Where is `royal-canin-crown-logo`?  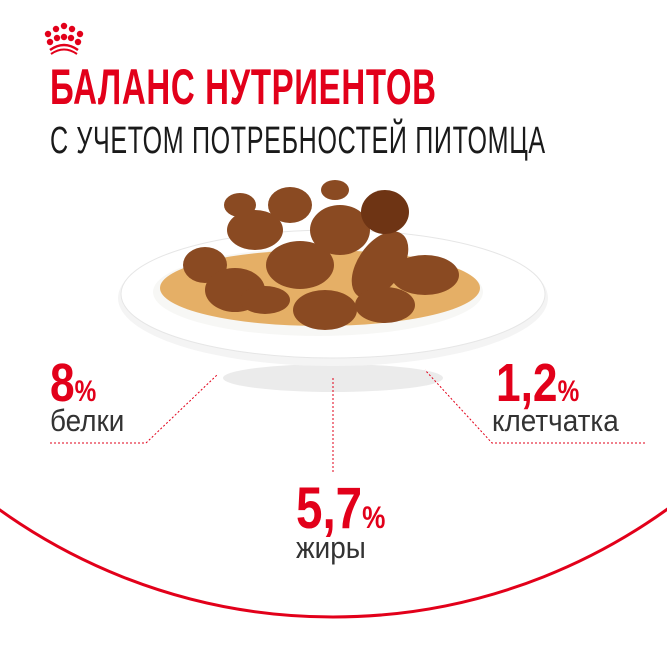 royal-canin-crown-logo is located at coordinates (64, 38).